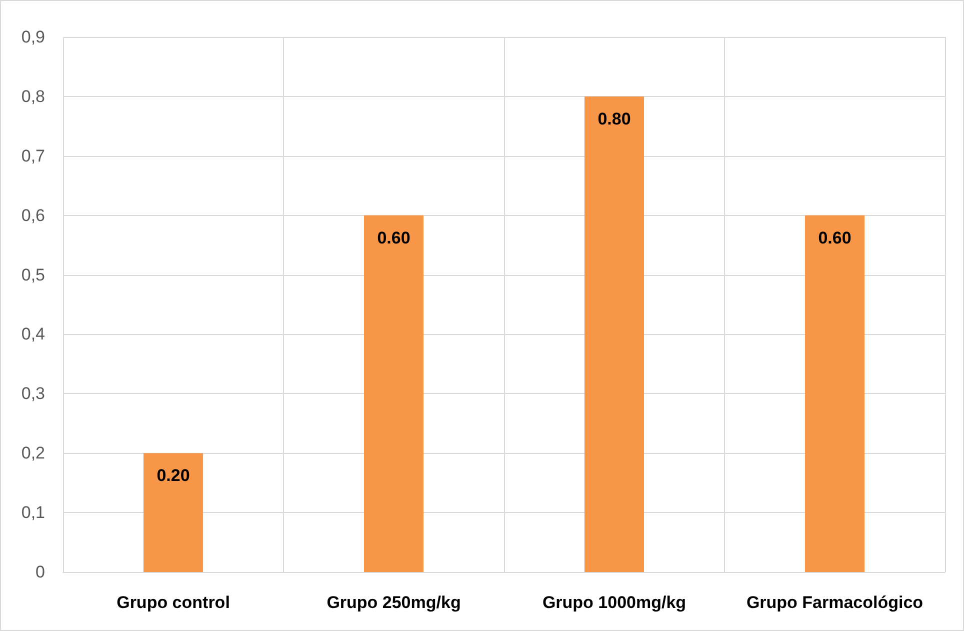  Describe the element at coordinates (33, 274) in the screenshot. I see `y-tick-label: 0,5` at that location.